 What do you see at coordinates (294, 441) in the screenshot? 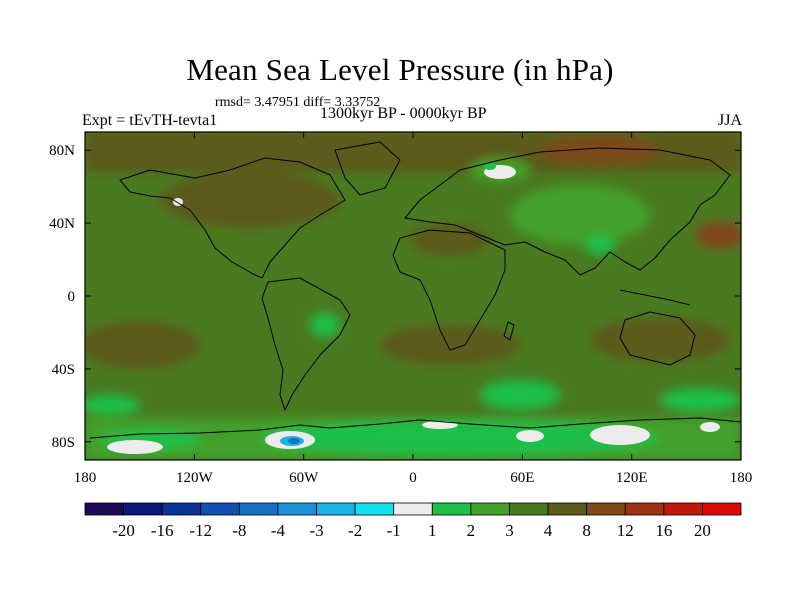
I see `field-weddell-blue` at bounding box center [294, 441].